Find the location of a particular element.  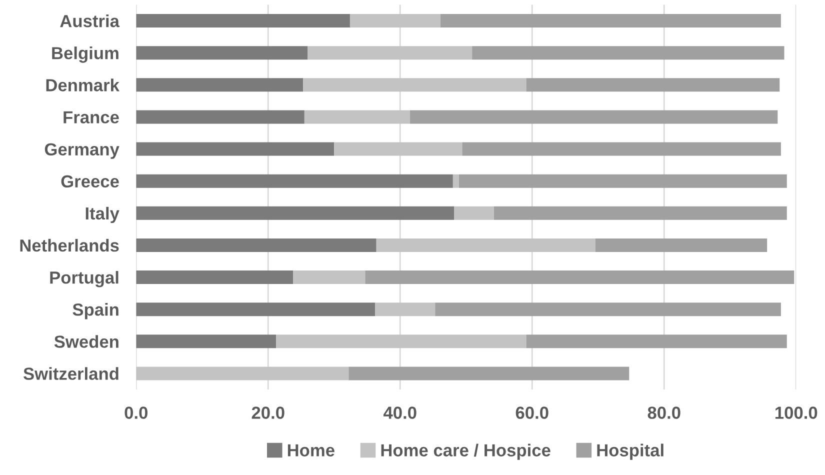

x-tick-label: 20.0 is located at coordinates (268, 412).